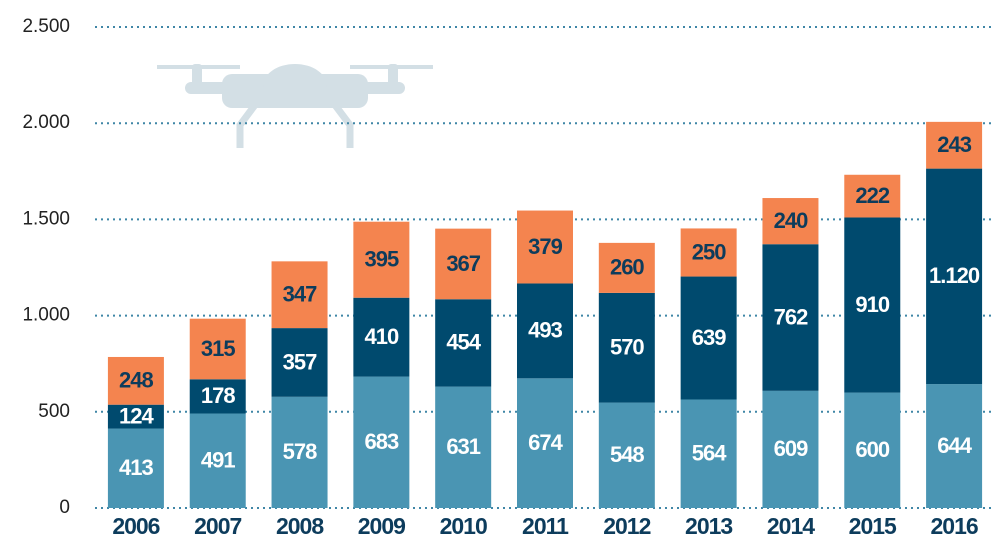 The width and height of the screenshot is (1001, 542). What do you see at coordinates (381, 526) in the screenshot?
I see `x-tick-label: 2009` at bounding box center [381, 526].